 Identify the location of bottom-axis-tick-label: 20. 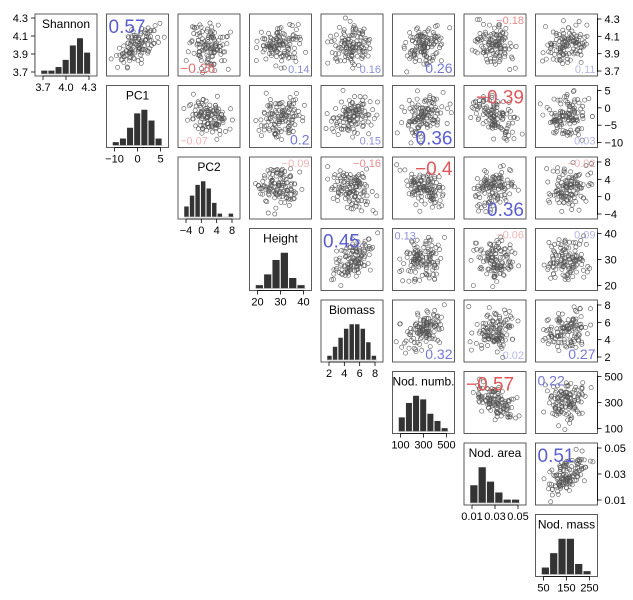
(257, 303).